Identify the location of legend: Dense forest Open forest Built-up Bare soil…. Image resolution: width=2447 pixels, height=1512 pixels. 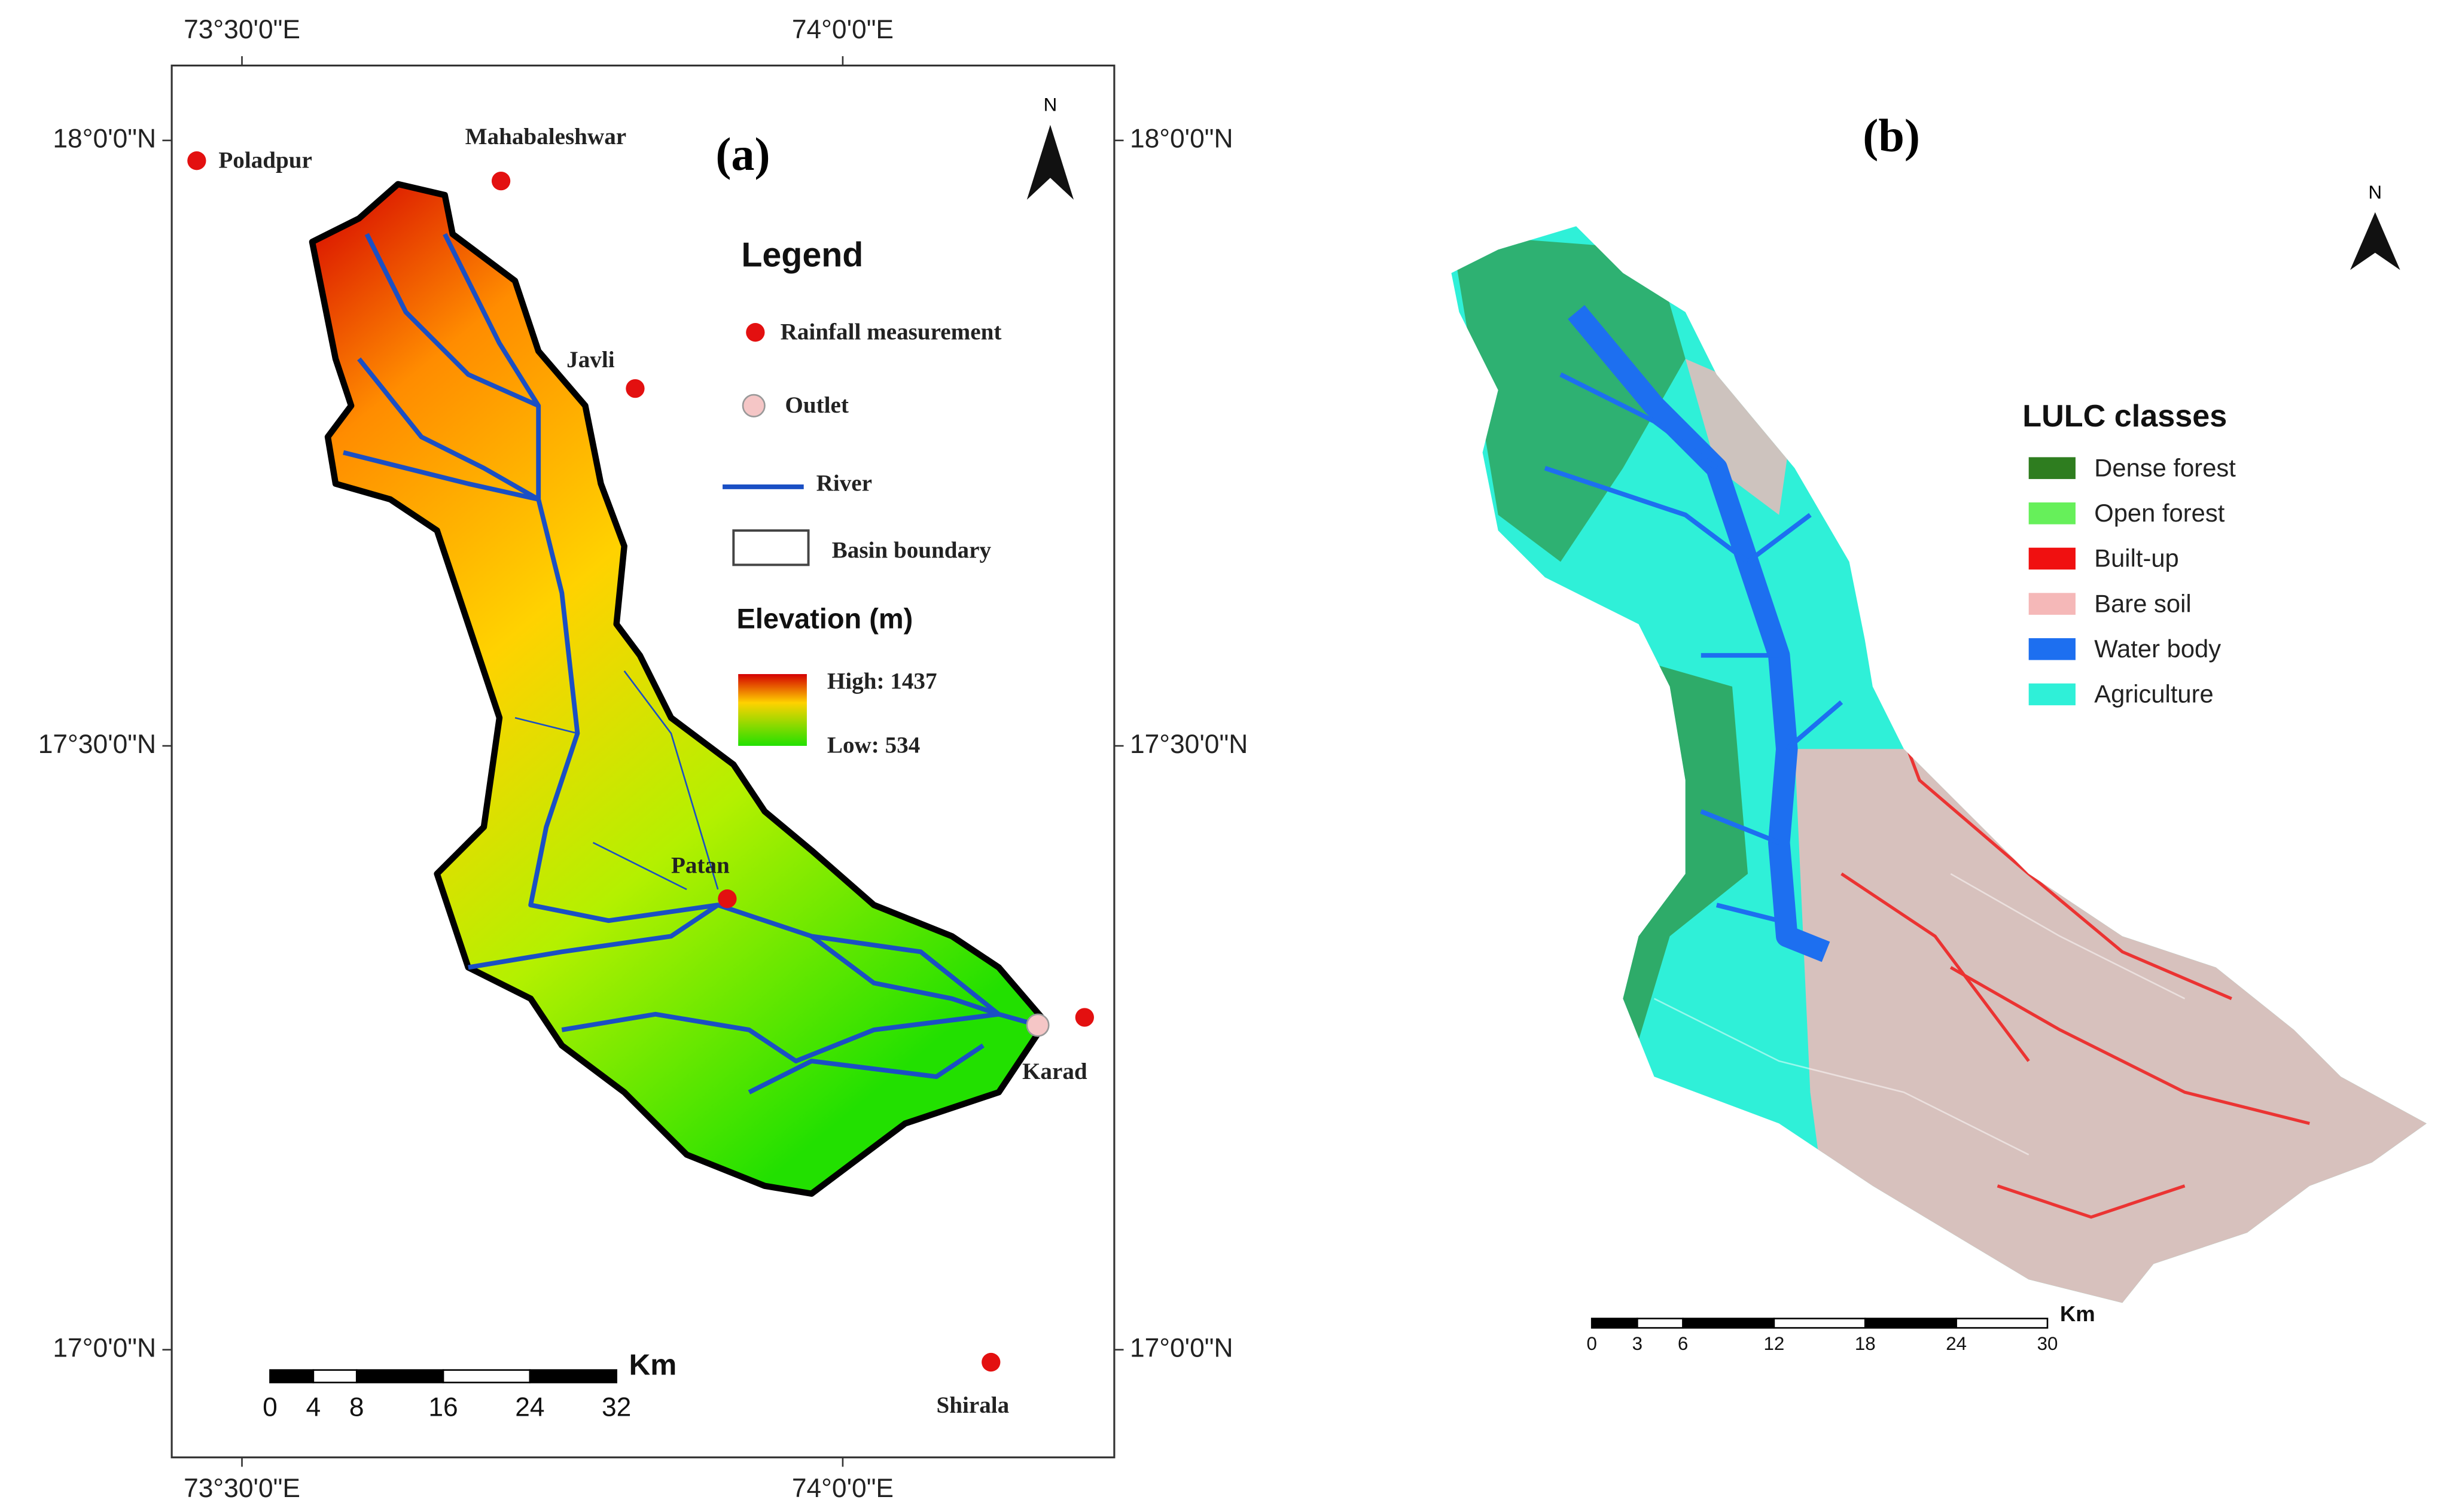
(2132, 580).